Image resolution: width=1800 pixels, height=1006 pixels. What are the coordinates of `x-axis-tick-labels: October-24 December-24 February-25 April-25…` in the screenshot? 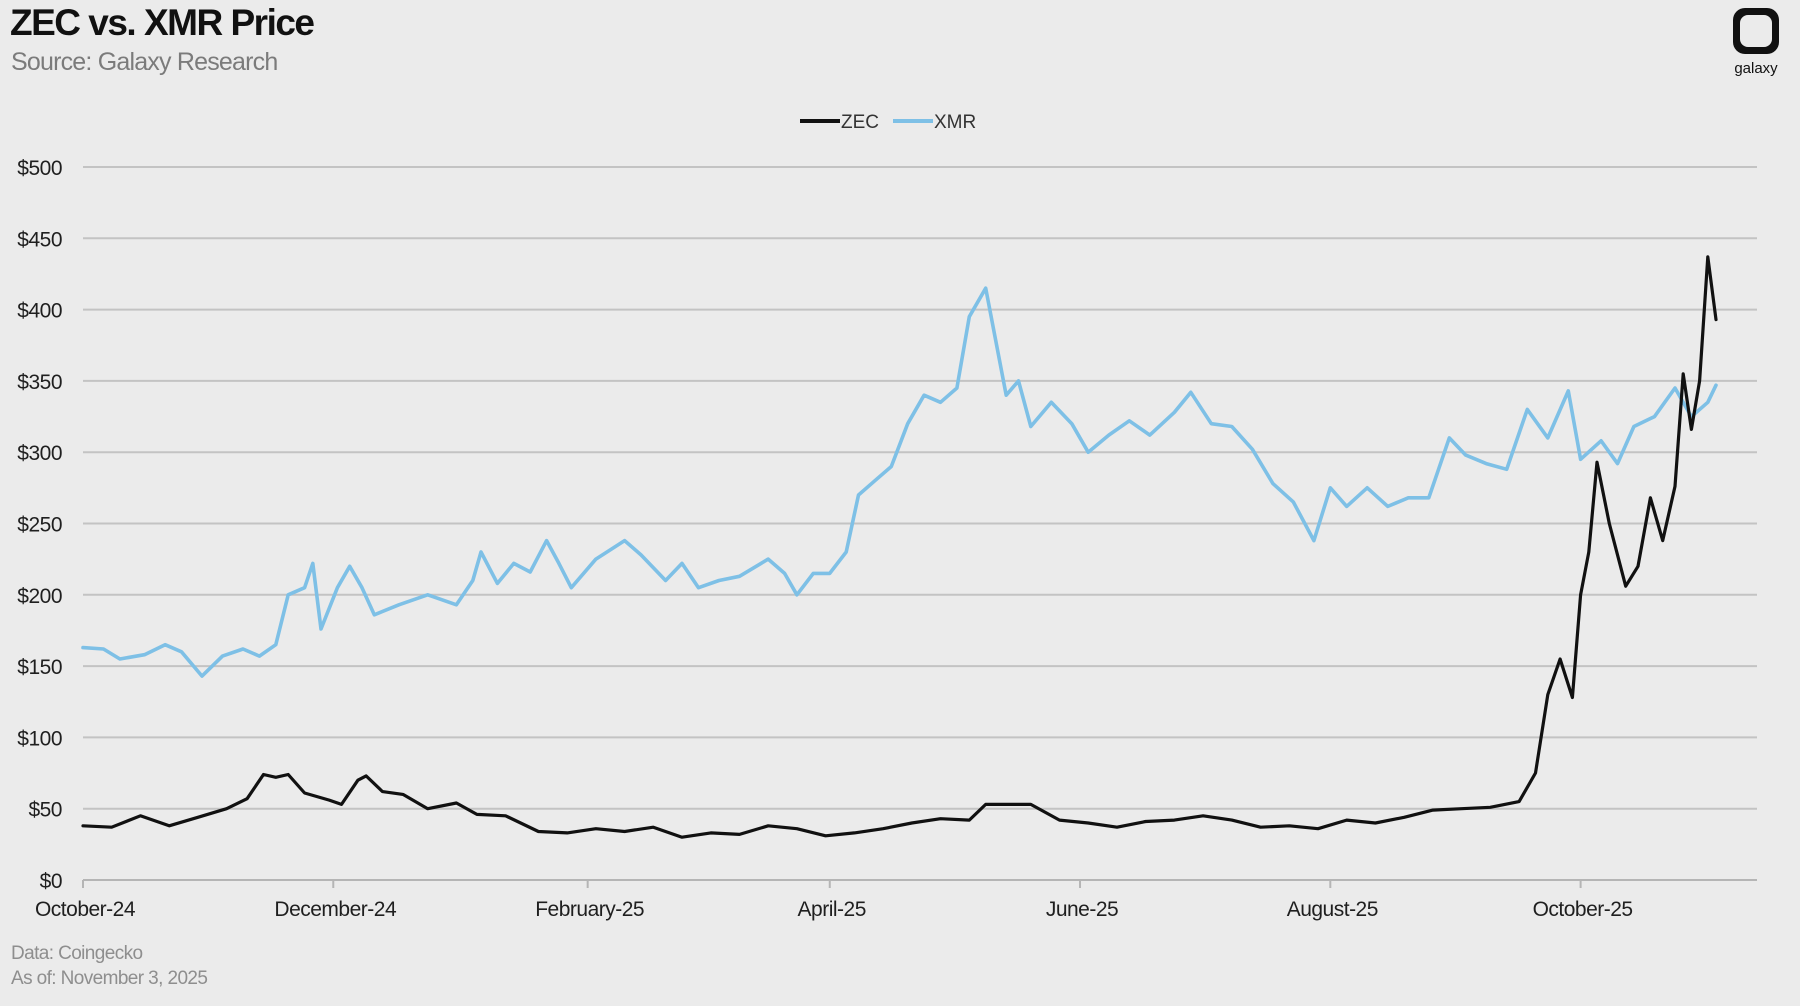 It's located at (834, 900).